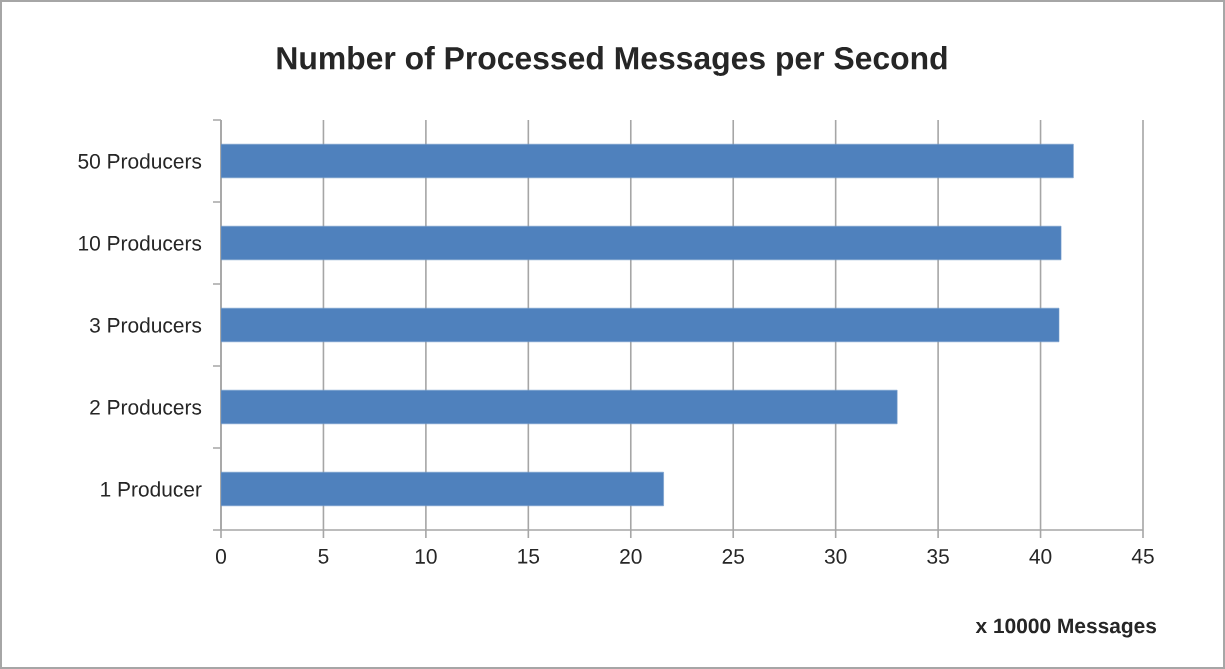 Image resolution: width=1225 pixels, height=669 pixels. What do you see at coordinates (426, 556) in the screenshot?
I see `x-tick-label: 10` at bounding box center [426, 556].